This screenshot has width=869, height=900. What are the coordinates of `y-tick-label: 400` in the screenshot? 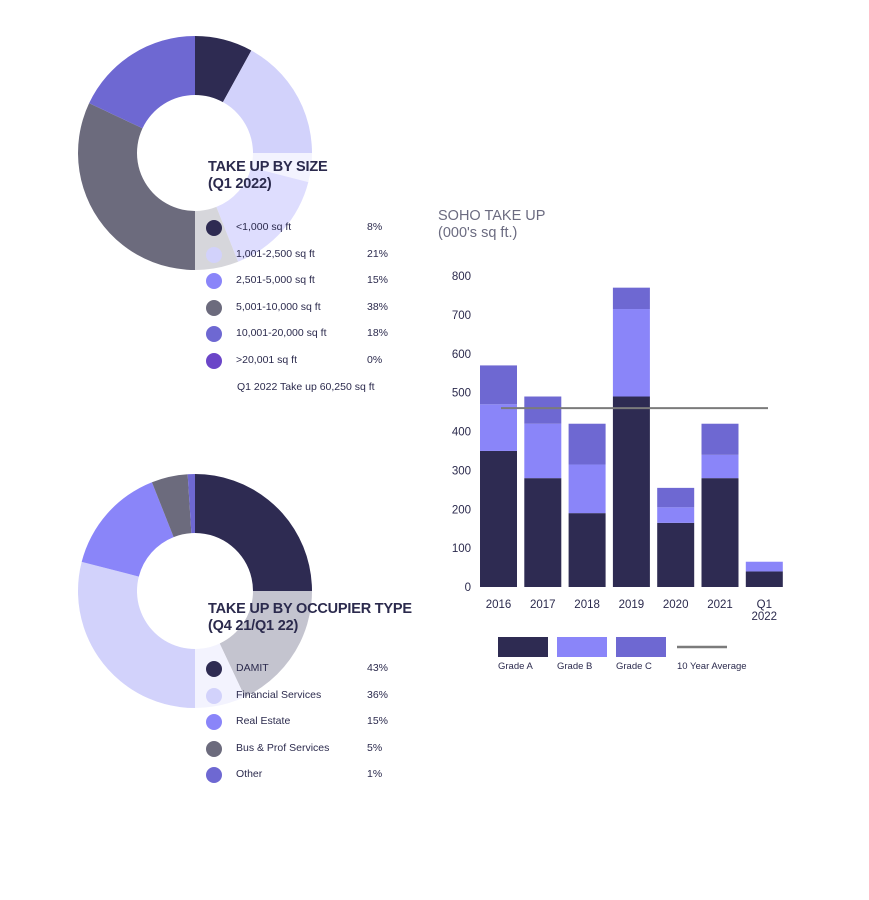 It's located at (461, 433).